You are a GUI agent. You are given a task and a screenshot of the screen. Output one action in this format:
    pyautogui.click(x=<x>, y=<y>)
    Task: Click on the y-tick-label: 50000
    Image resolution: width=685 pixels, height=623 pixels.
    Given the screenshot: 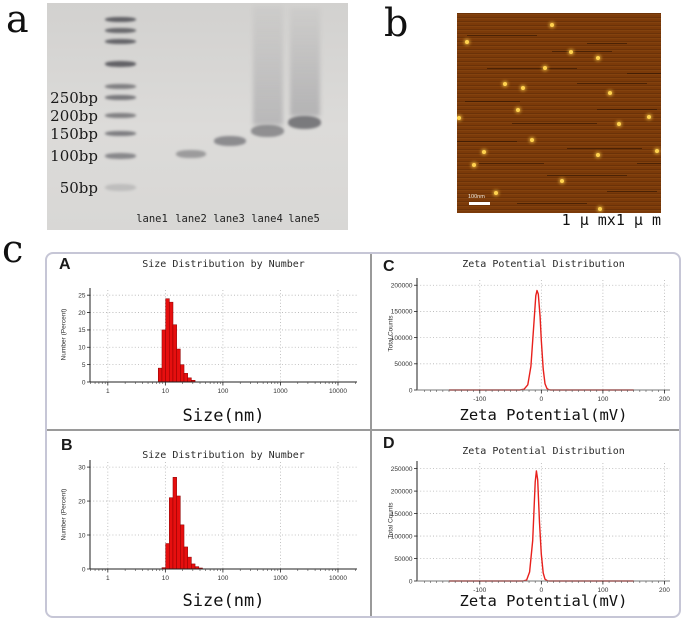 What is the action you would take?
    pyautogui.click(x=403, y=364)
    